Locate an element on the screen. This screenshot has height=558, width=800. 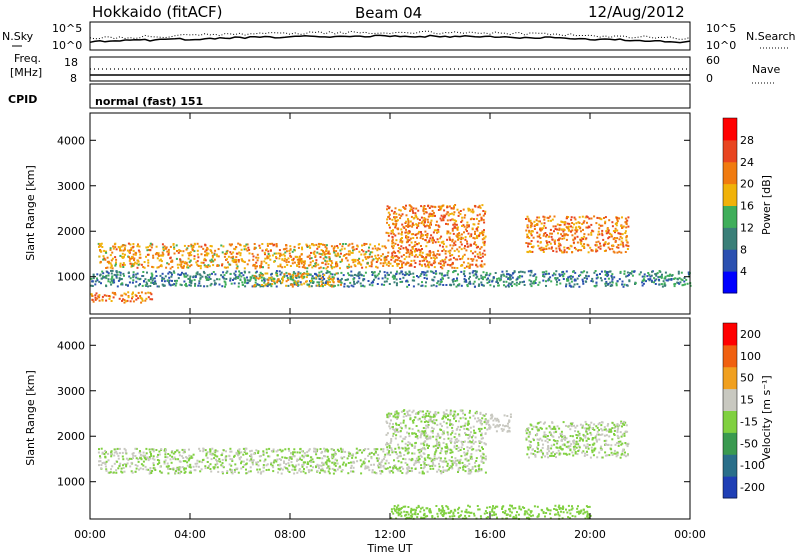
colorbar-segment is located at coordinates (730, 173).